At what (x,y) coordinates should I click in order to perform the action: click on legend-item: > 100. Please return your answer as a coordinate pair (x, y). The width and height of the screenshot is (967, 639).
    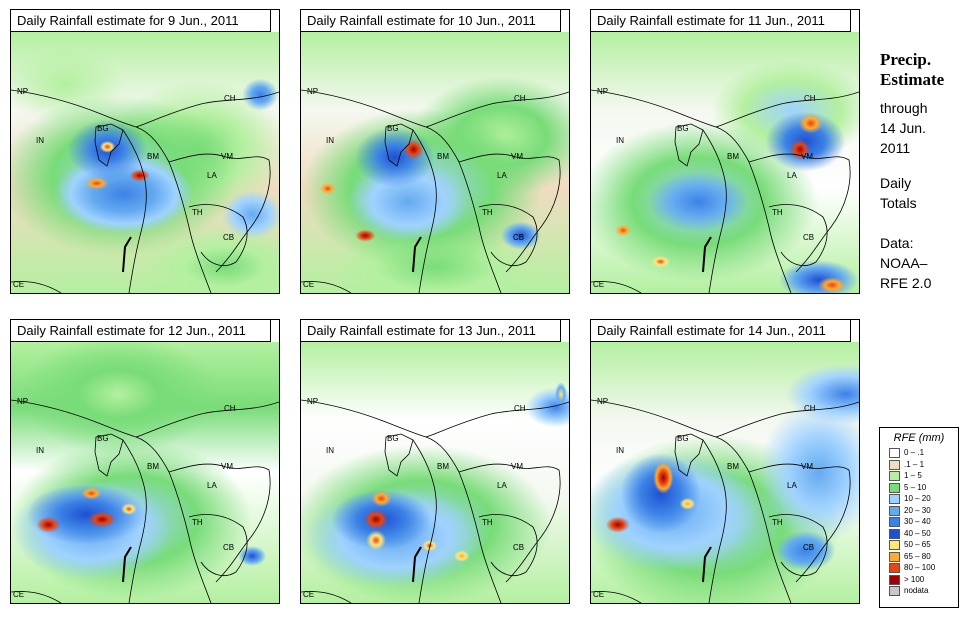
    Looking at the image, I should click on (919, 580).